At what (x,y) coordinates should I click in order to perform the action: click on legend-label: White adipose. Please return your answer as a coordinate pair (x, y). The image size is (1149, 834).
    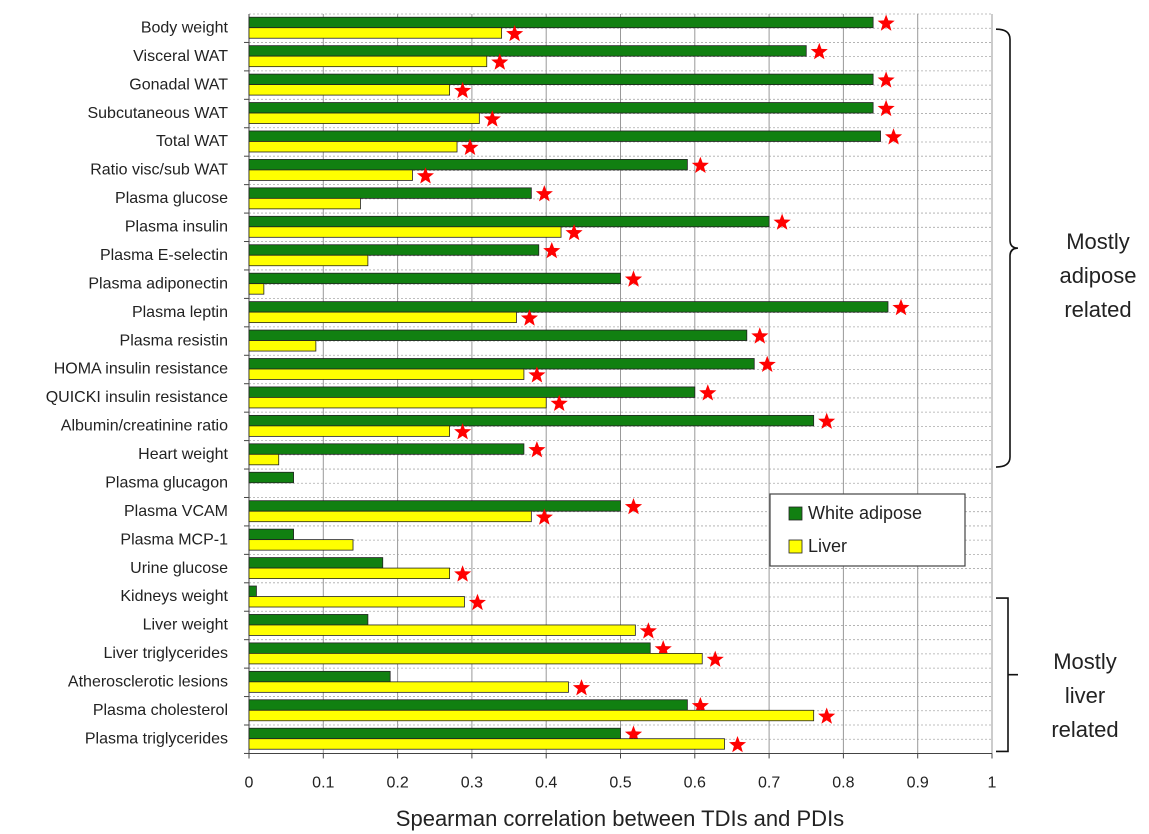
    Looking at the image, I should click on (865, 513).